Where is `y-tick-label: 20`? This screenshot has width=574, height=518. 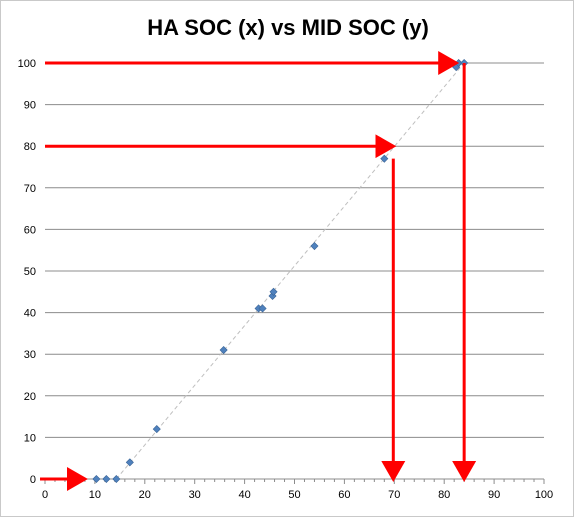 y-tick-label: 20 is located at coordinates (30, 397).